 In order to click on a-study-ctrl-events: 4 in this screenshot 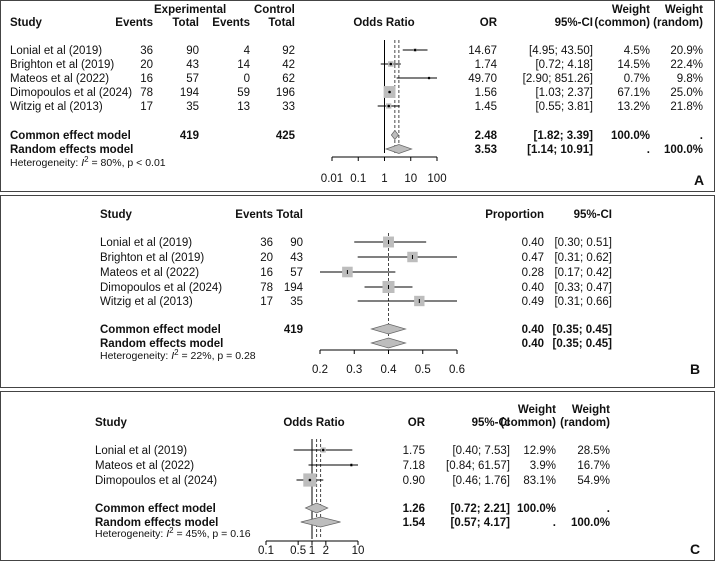, I will do `click(247, 51)`.